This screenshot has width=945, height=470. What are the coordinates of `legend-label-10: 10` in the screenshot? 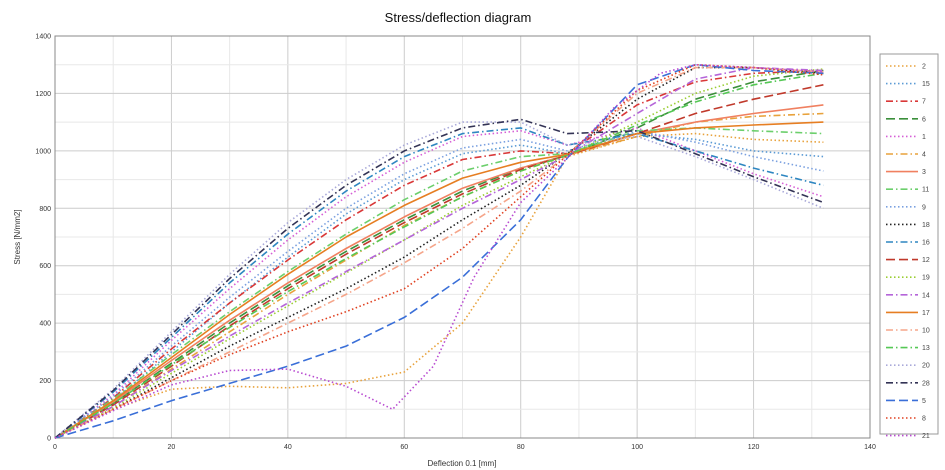 It's located at (926, 331).